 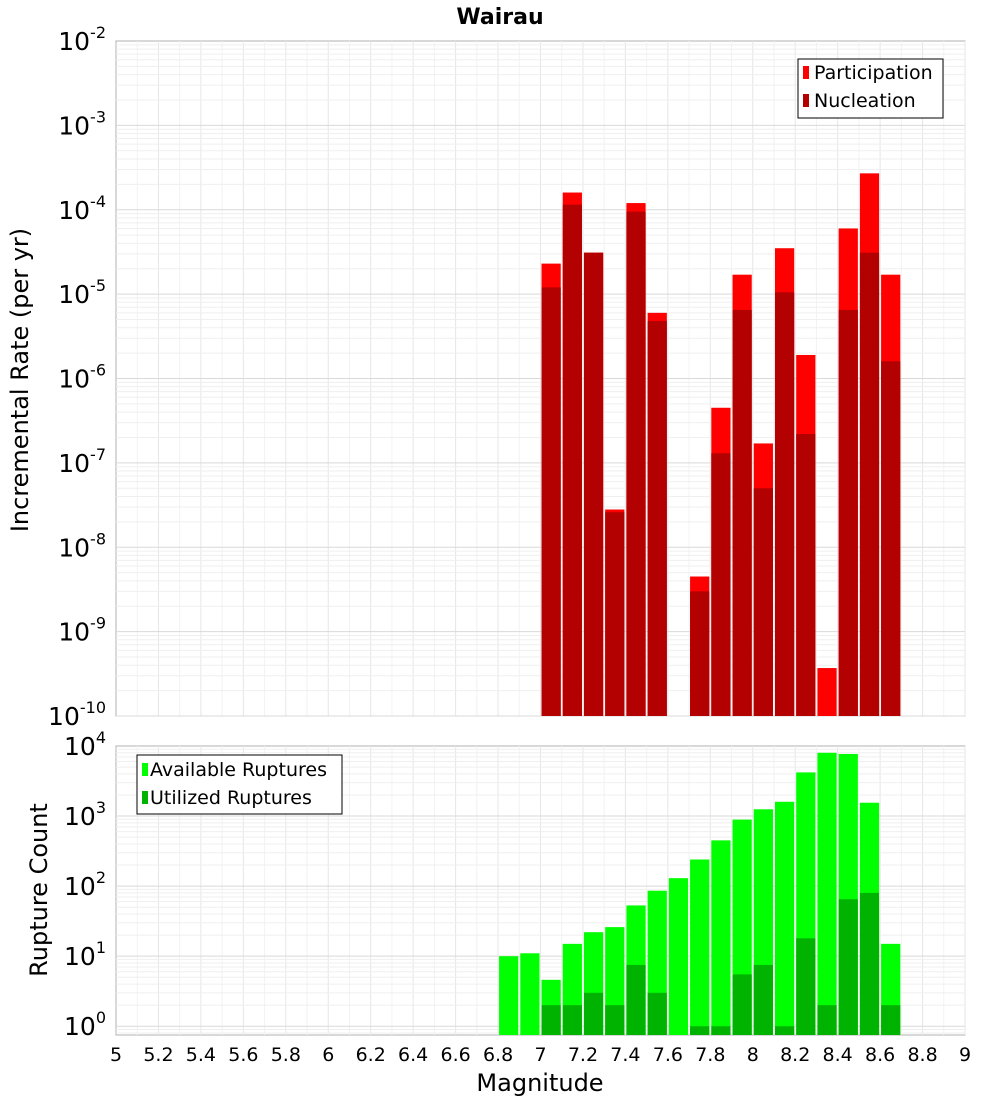 I want to click on top-y-tick-labels: 10⁻¹⁰ 10⁻⁹ 10⁻⁸ 10⁻⁷ 10⁻⁶ 10⁻⁵ 10⁻⁴ 10⁻³ 10⁻², so click(x=77, y=377).